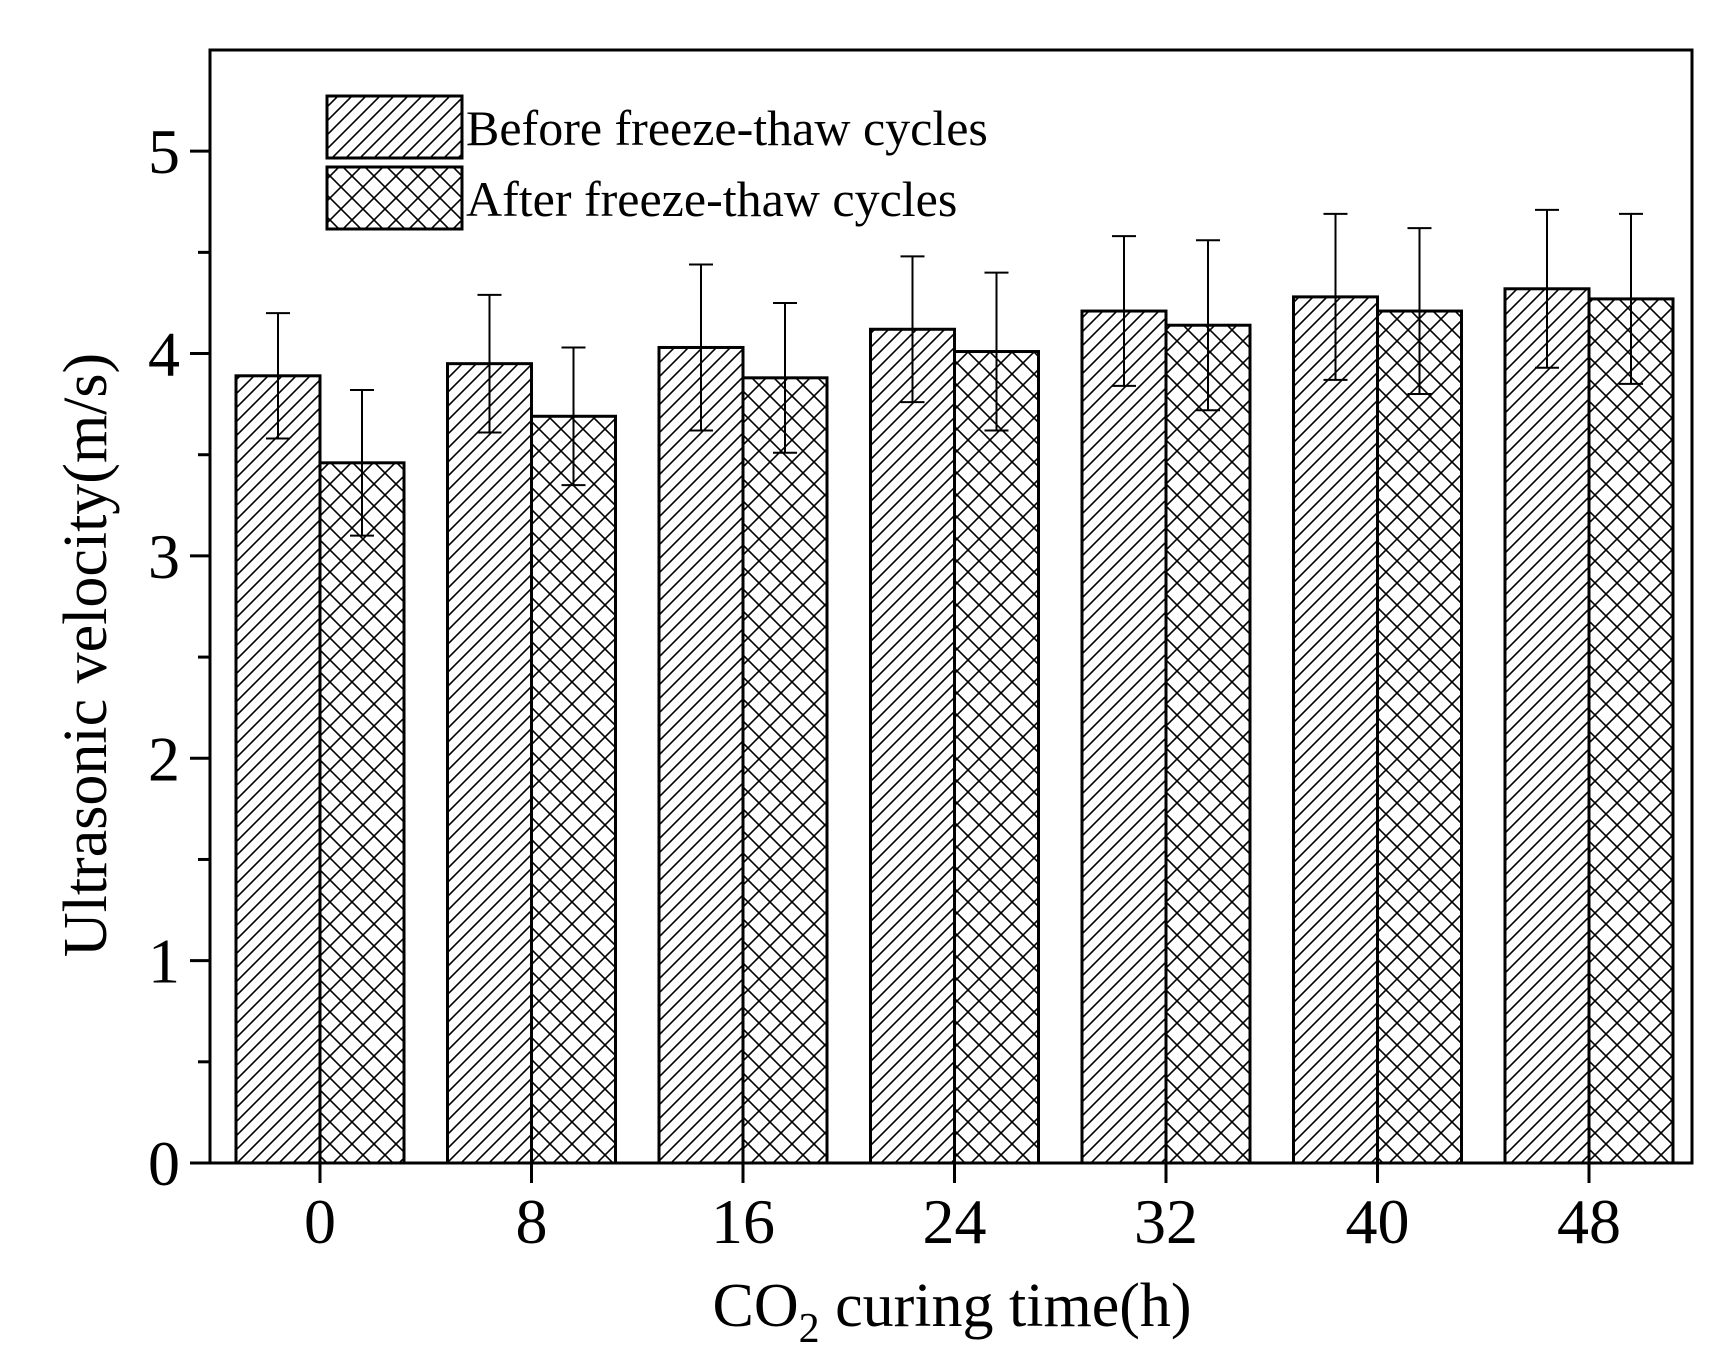 The height and width of the screenshot is (1361, 1715). What do you see at coordinates (955, 1221) in the screenshot?
I see `x-tick-label-24: 24` at bounding box center [955, 1221].